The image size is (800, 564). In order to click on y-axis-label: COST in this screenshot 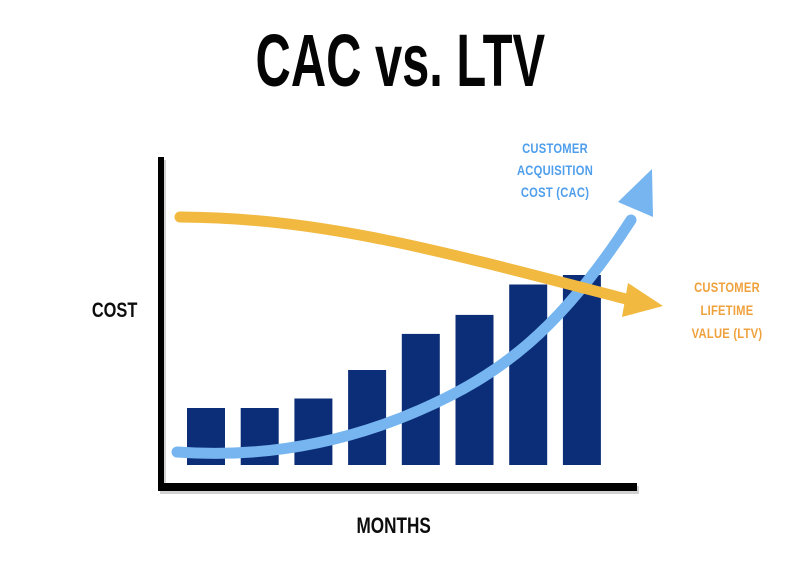, I will do `click(92, 311)`.